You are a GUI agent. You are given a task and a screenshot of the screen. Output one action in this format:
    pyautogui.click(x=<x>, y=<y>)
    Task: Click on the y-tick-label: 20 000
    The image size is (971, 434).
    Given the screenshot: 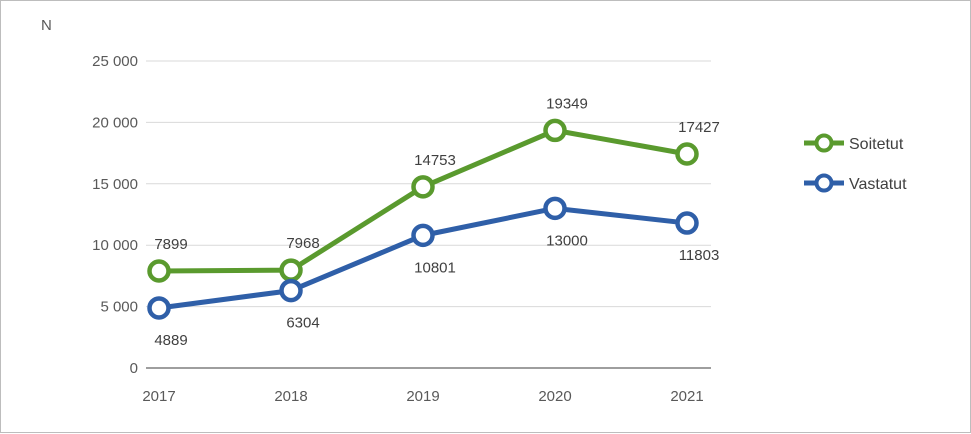 What is the action you would take?
    pyautogui.click(x=115, y=122)
    